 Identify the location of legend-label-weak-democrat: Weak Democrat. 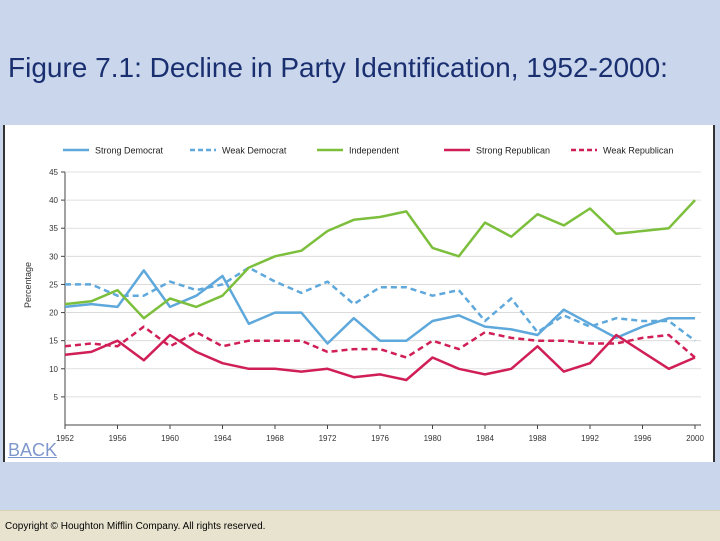
(254, 151).